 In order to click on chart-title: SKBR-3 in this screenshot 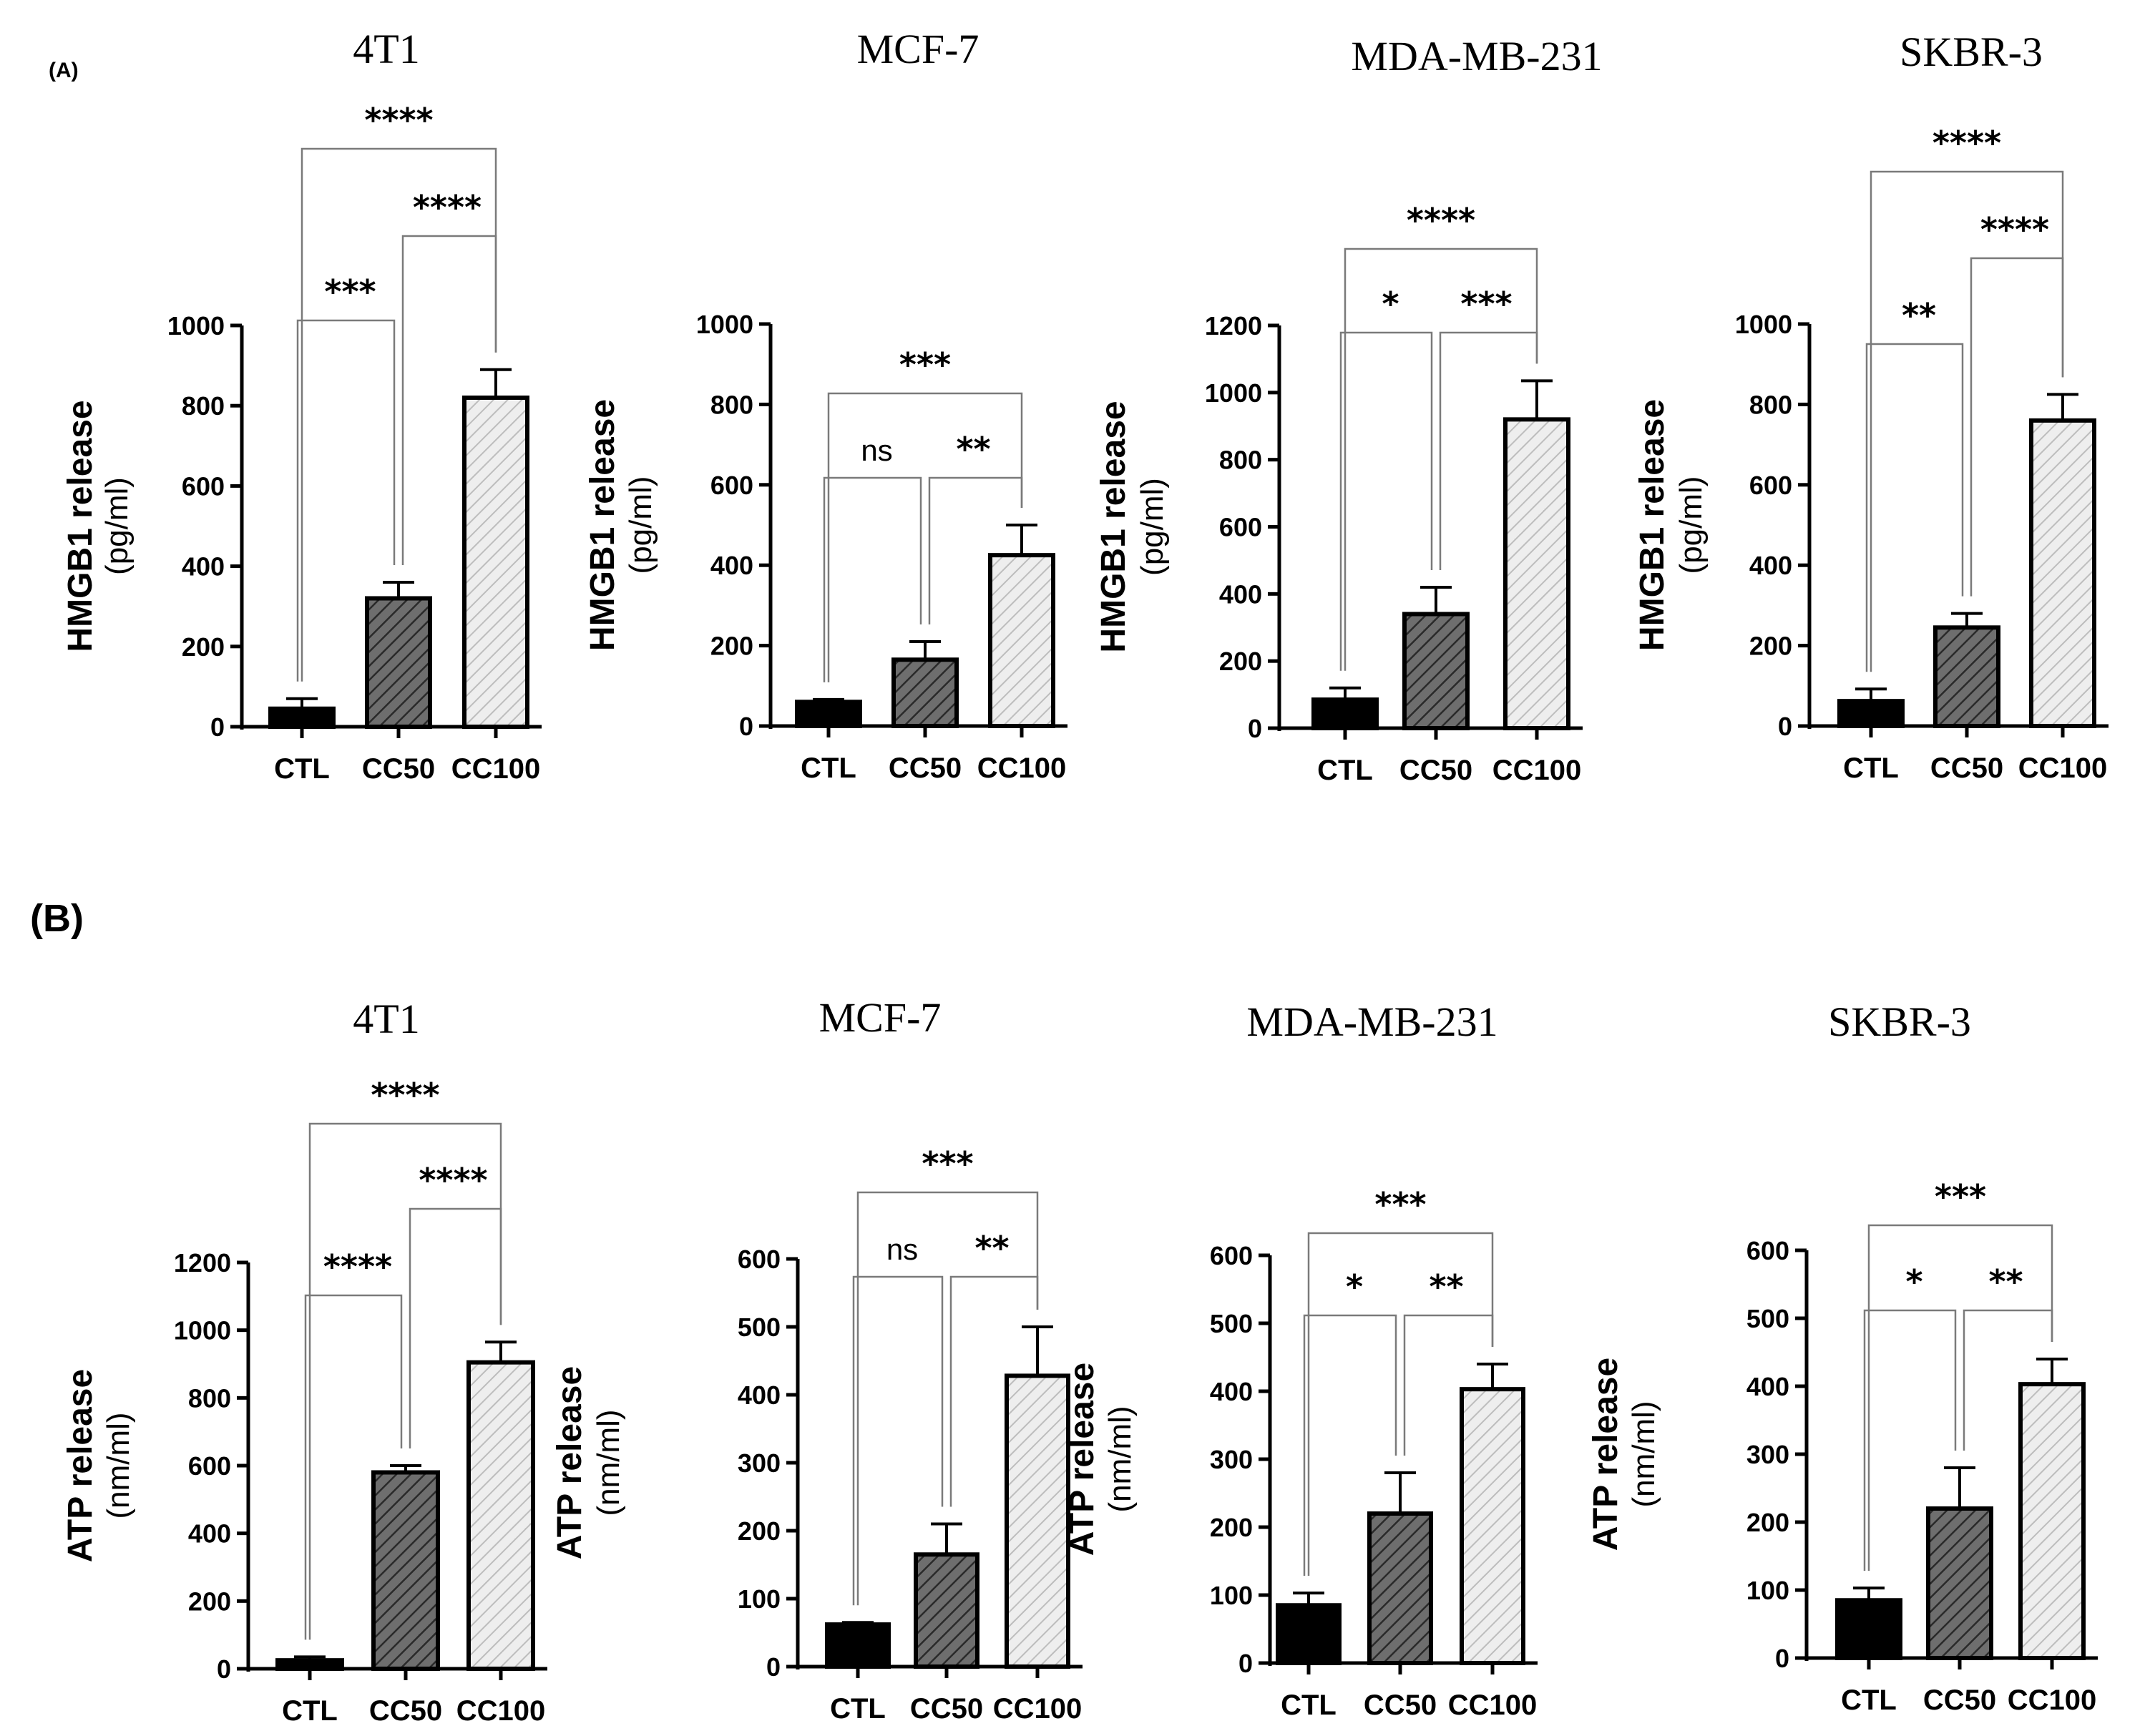, I will do `click(1899, 1022)`.